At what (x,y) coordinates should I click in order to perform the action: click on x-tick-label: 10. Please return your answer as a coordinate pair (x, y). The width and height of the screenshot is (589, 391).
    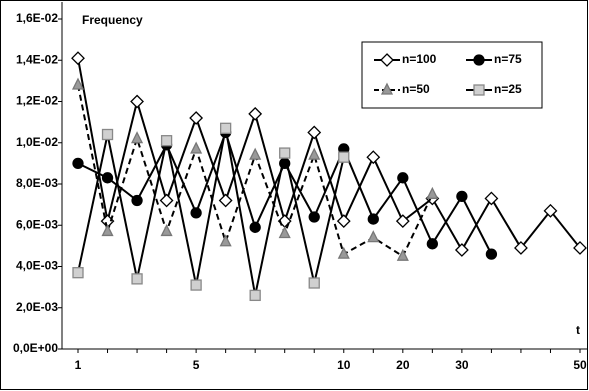
    Looking at the image, I should click on (344, 365).